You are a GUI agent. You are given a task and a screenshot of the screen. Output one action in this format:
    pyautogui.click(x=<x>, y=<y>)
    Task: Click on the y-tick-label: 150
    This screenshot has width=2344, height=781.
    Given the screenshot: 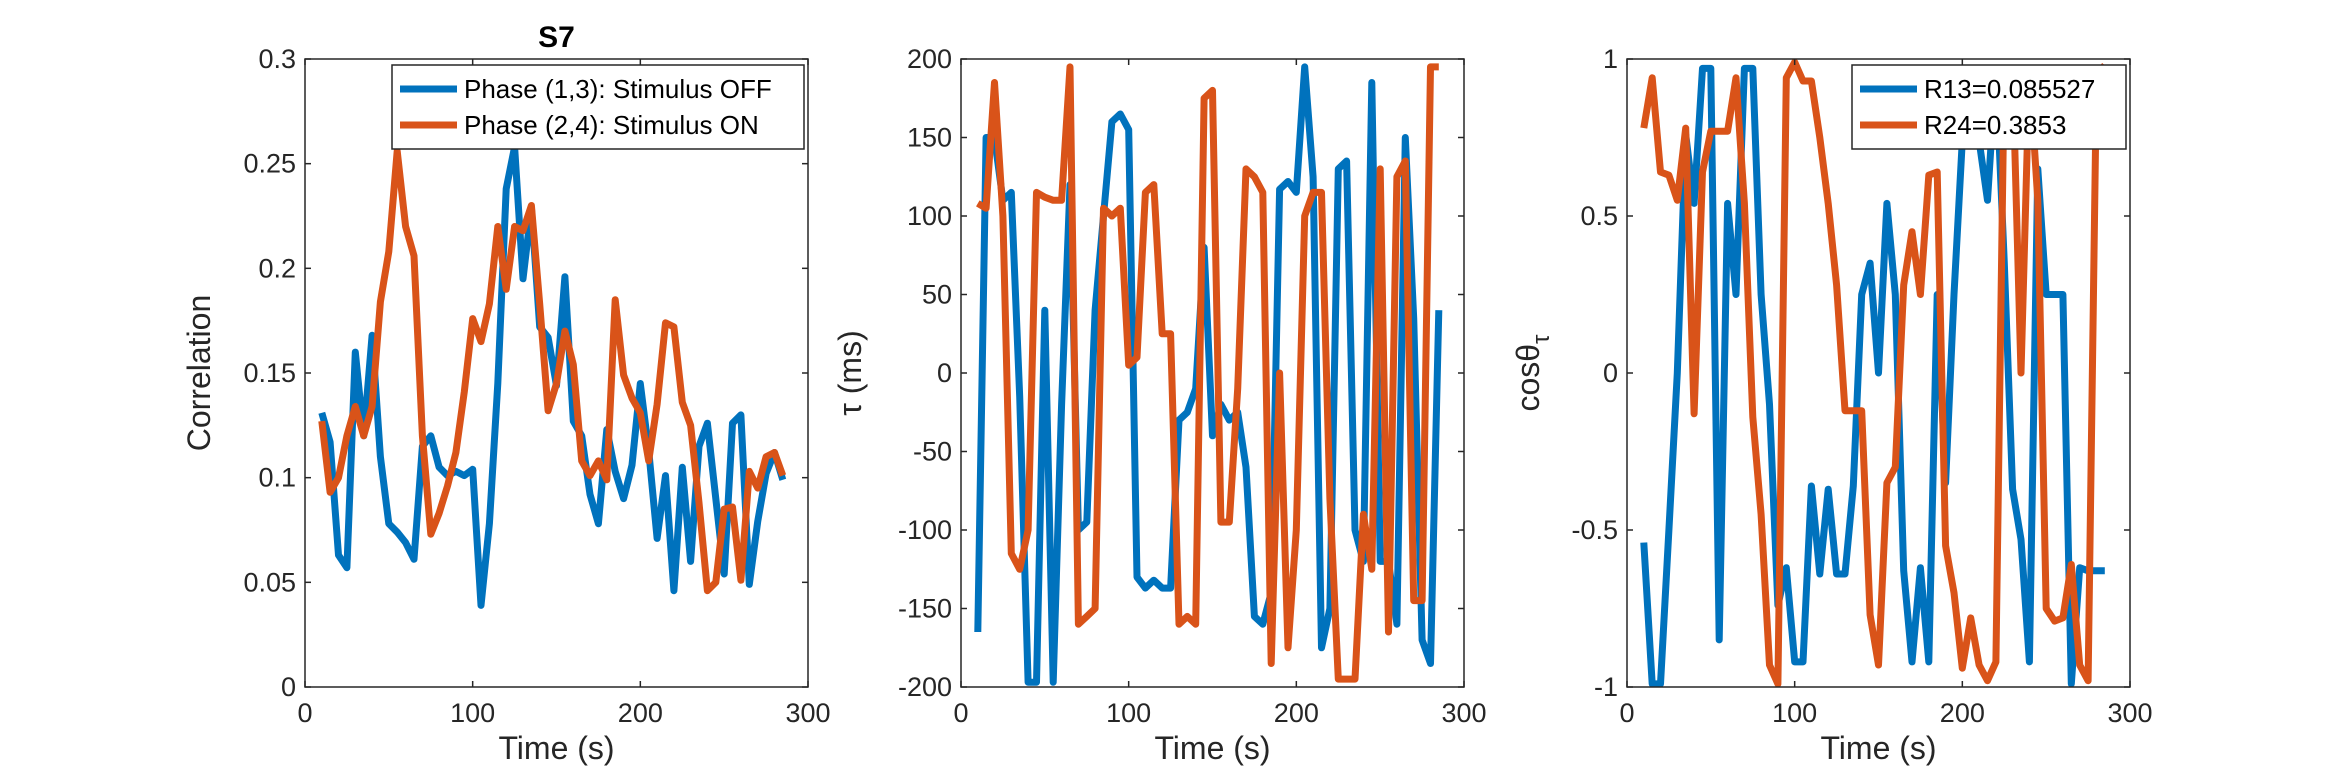 What is the action you would take?
    pyautogui.click(x=929, y=138)
    